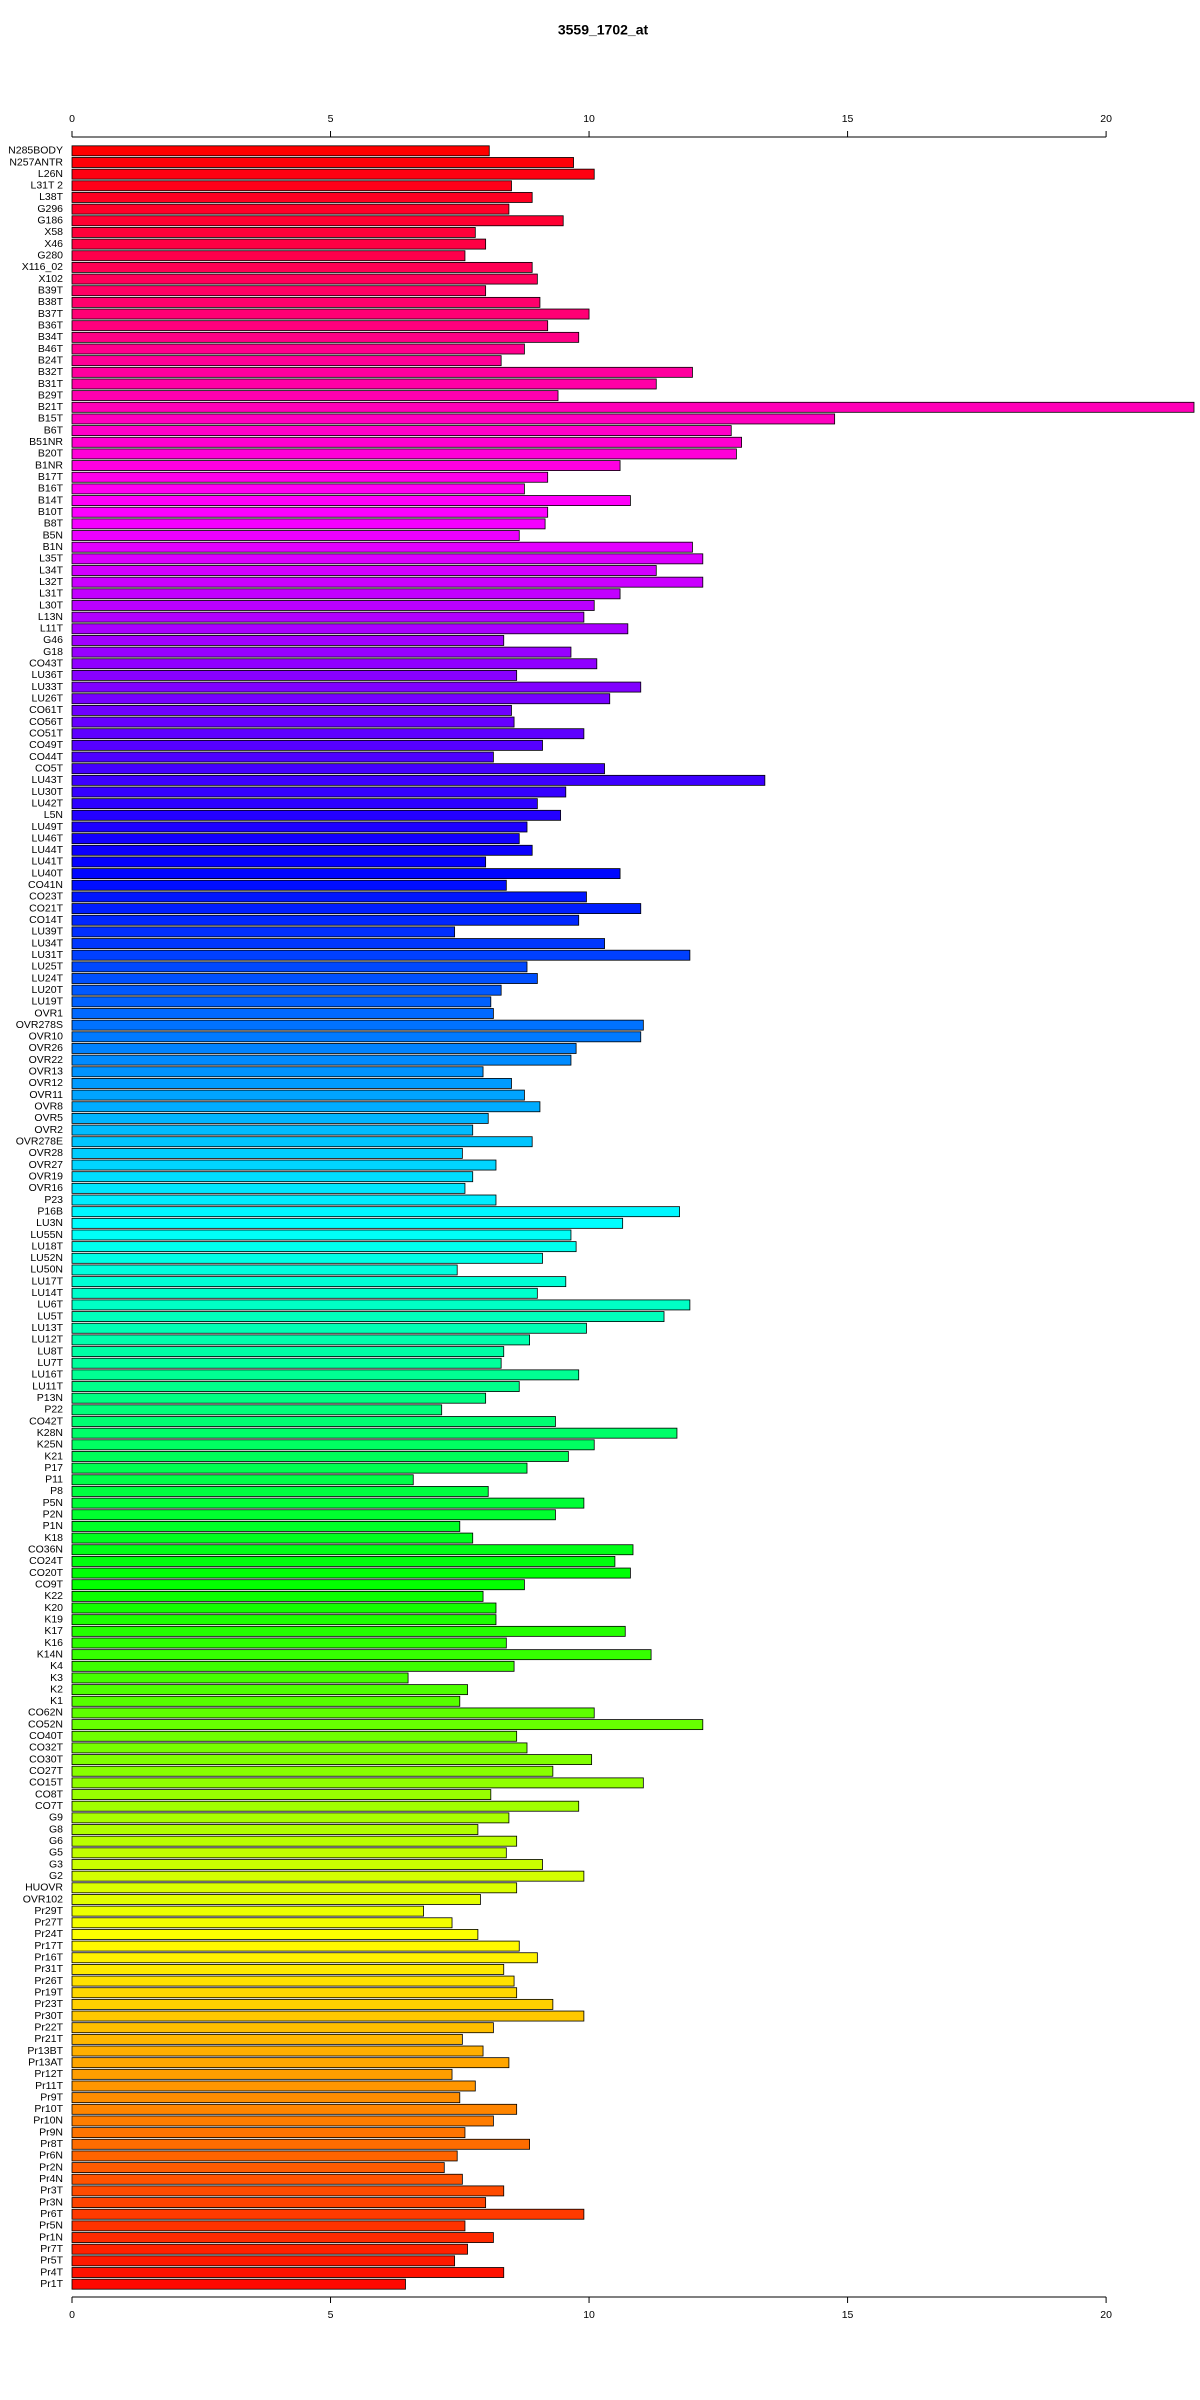 The image size is (1200, 2400). Describe the element at coordinates (331, 2315) in the screenshot. I see `x-tick-label: 5` at that location.